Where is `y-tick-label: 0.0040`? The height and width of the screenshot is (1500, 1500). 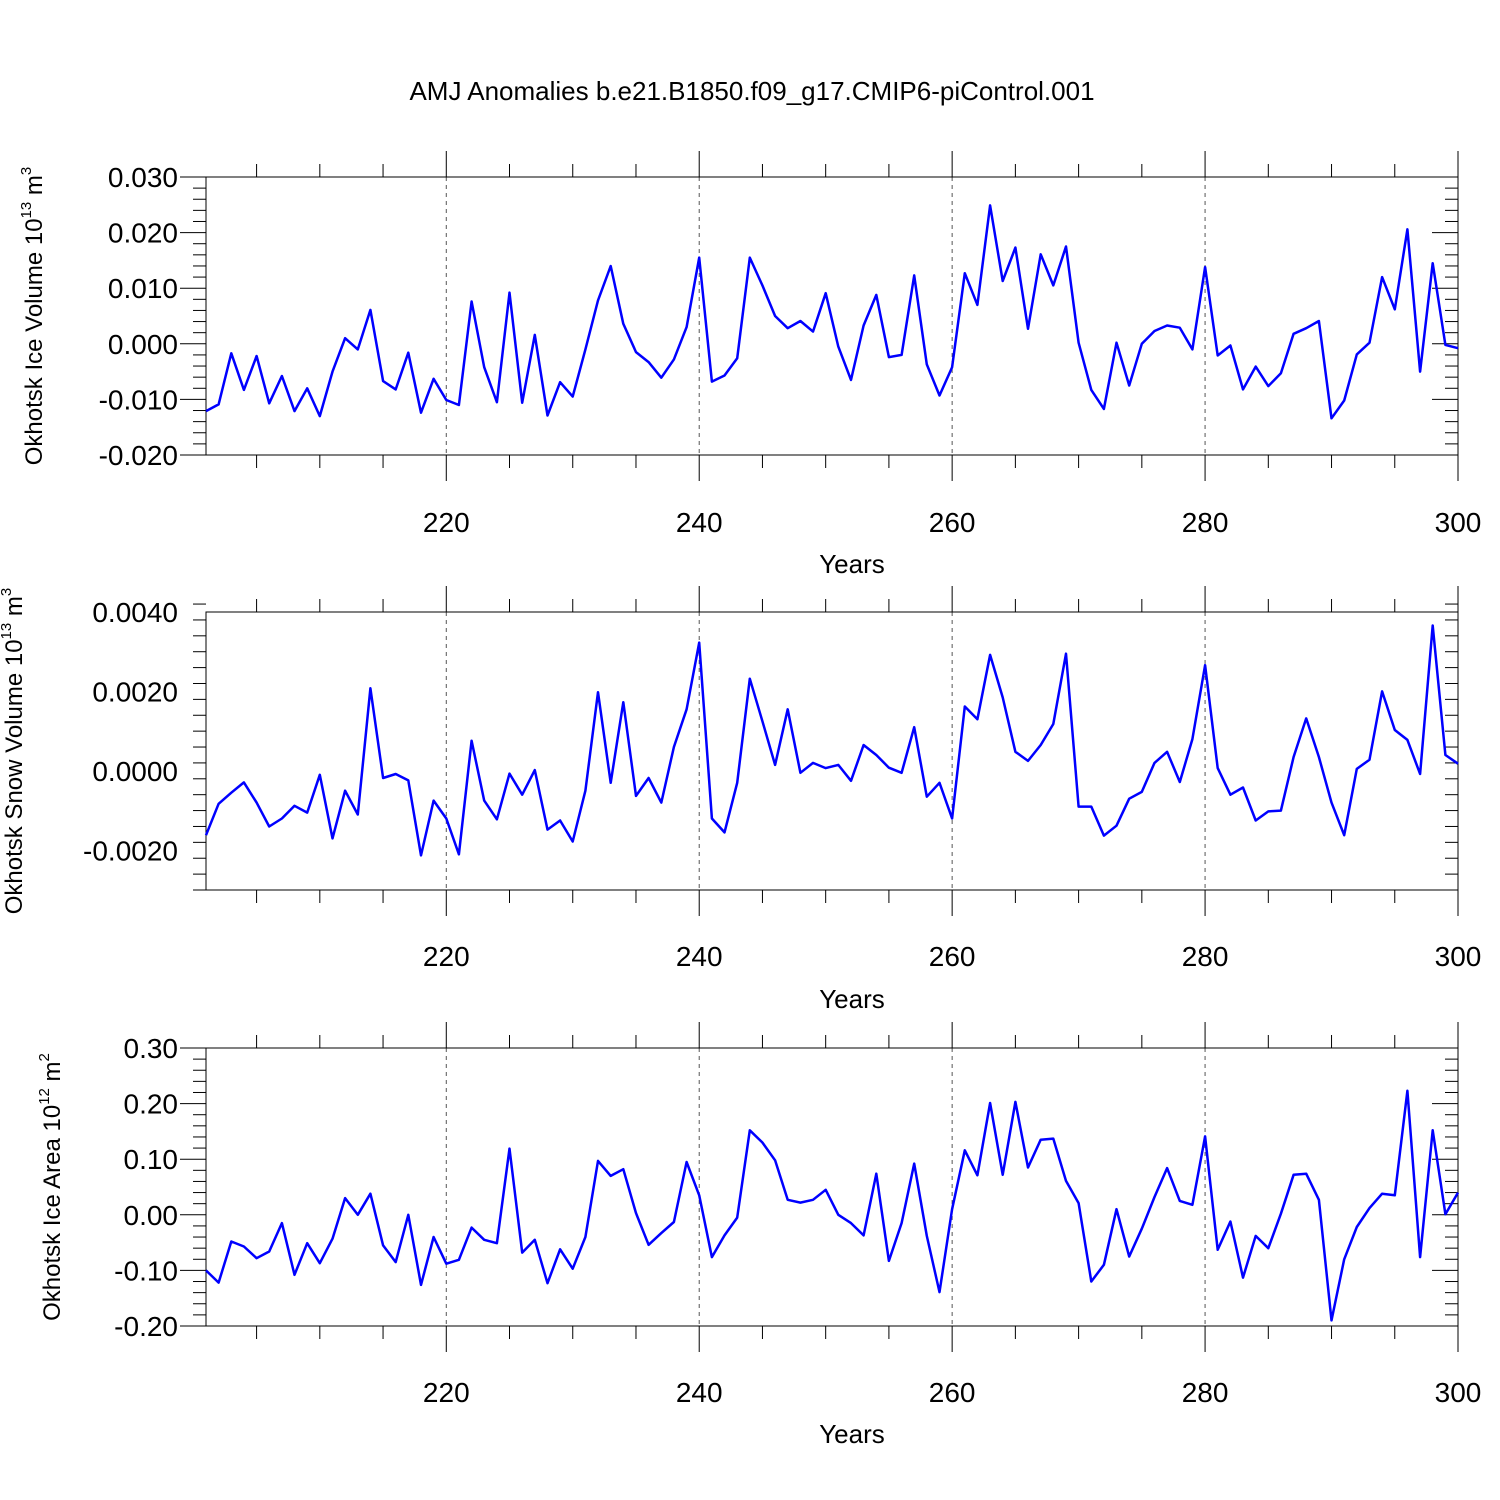 y-tick-label: 0.0040 is located at coordinates (135, 612).